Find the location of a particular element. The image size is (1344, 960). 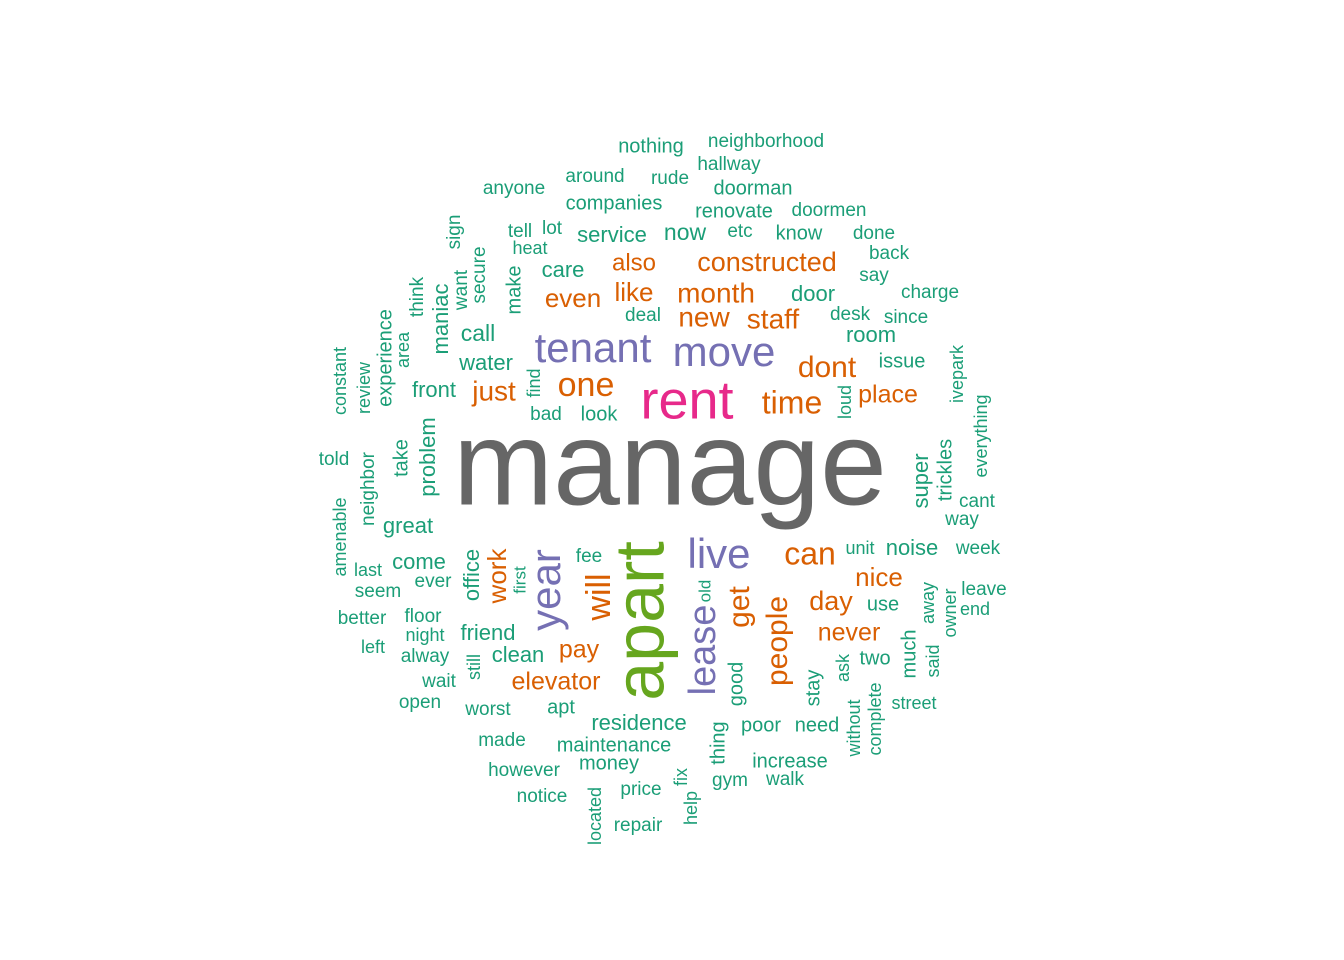

word-fix: fix is located at coordinates (681, 777).